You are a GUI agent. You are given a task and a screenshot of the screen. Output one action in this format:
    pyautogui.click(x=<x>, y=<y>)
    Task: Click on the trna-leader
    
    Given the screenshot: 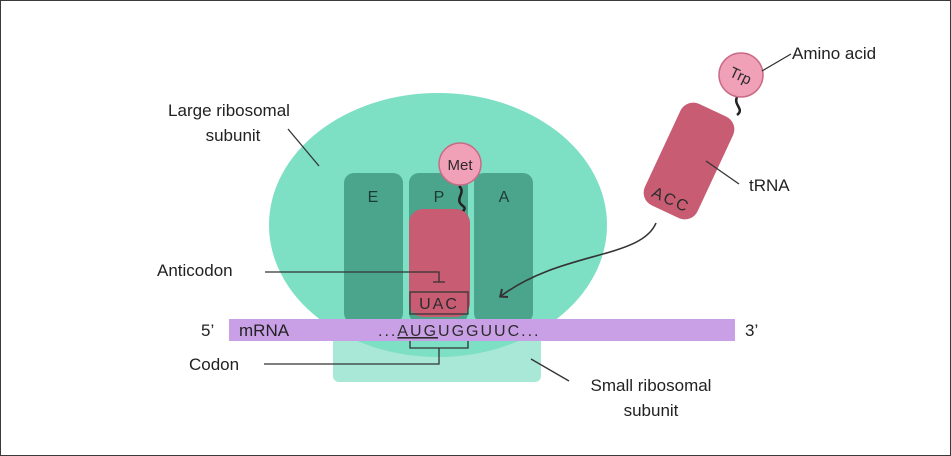 What is the action you would take?
    pyautogui.click(x=722, y=172)
    